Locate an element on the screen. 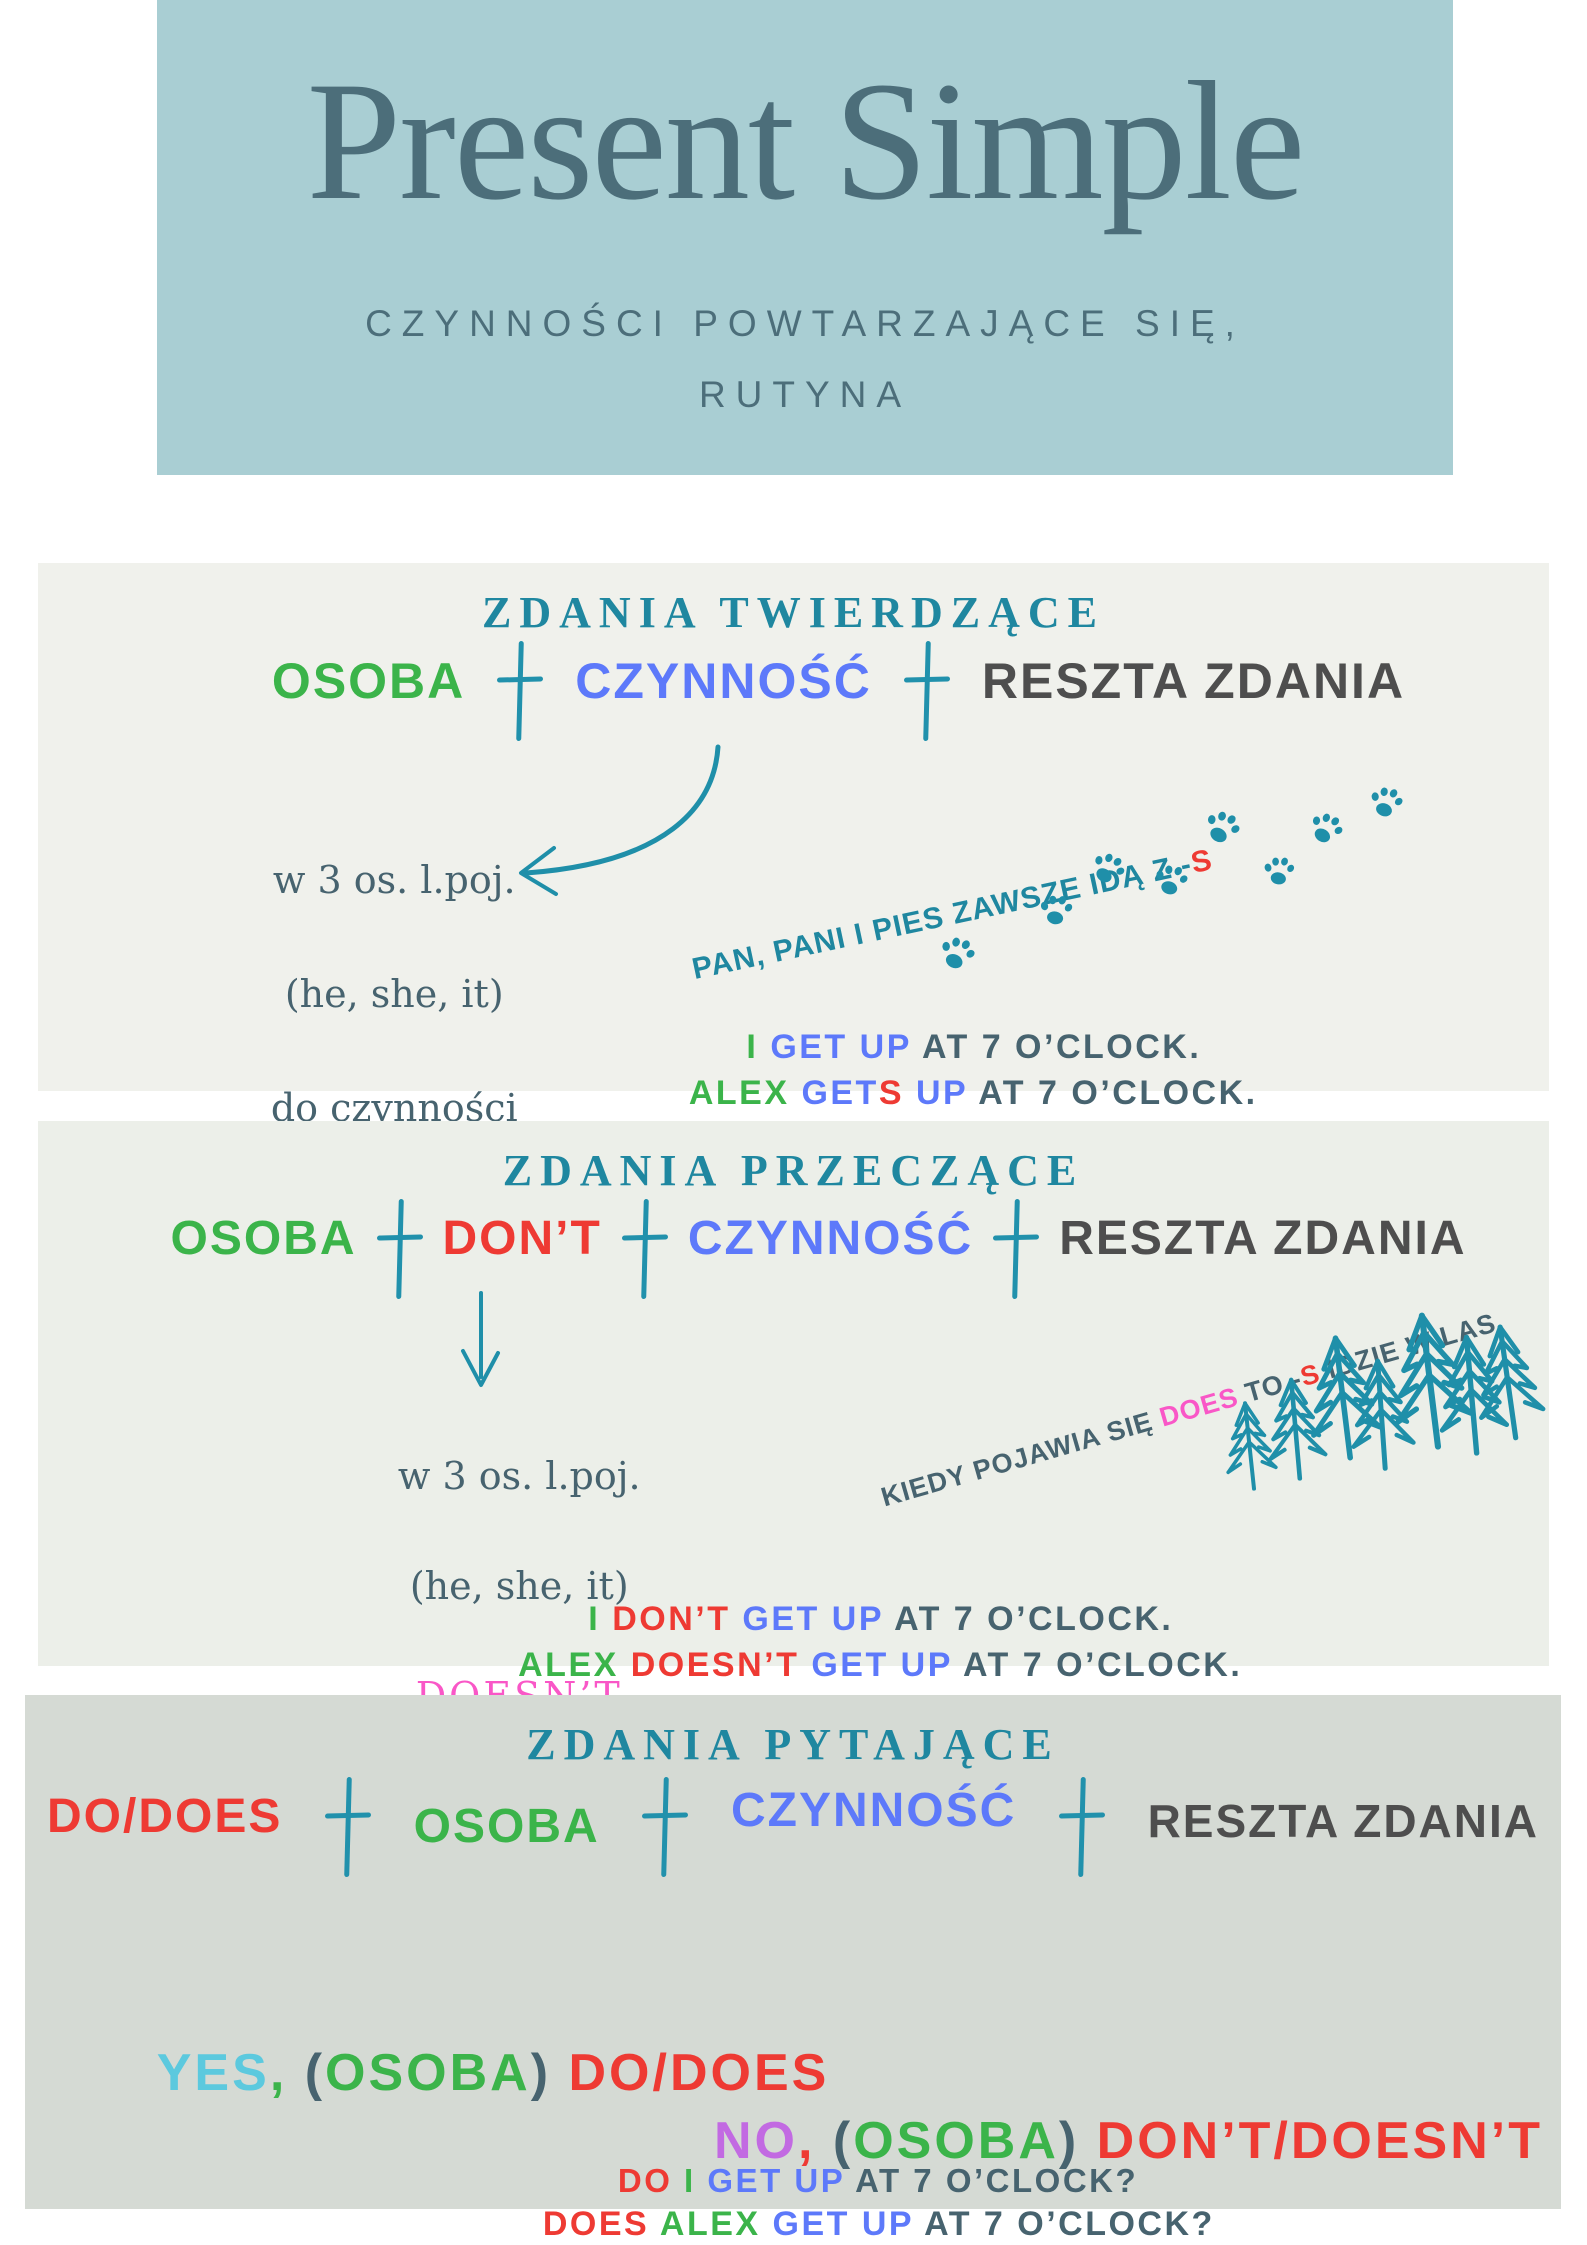  short-answer-yes: YES, (OSOBA) DO/DOES is located at coordinates (441, 2073).